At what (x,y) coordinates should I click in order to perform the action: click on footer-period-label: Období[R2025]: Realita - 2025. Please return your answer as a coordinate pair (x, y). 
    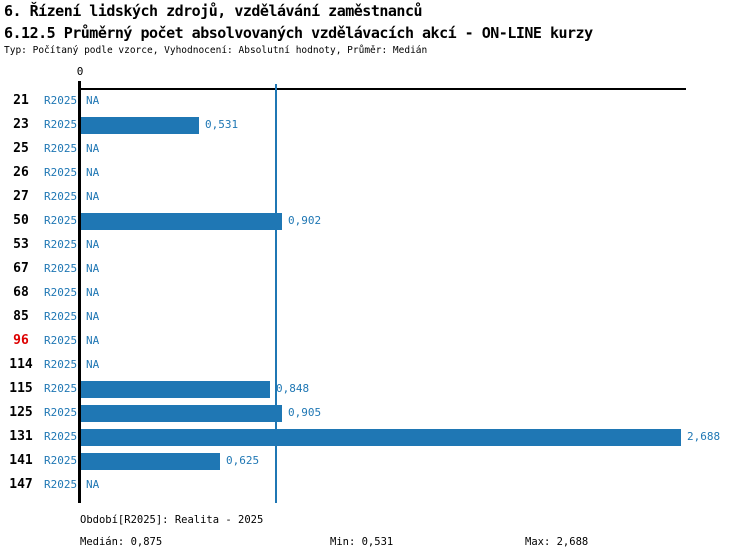
    Looking at the image, I should click on (172, 520).